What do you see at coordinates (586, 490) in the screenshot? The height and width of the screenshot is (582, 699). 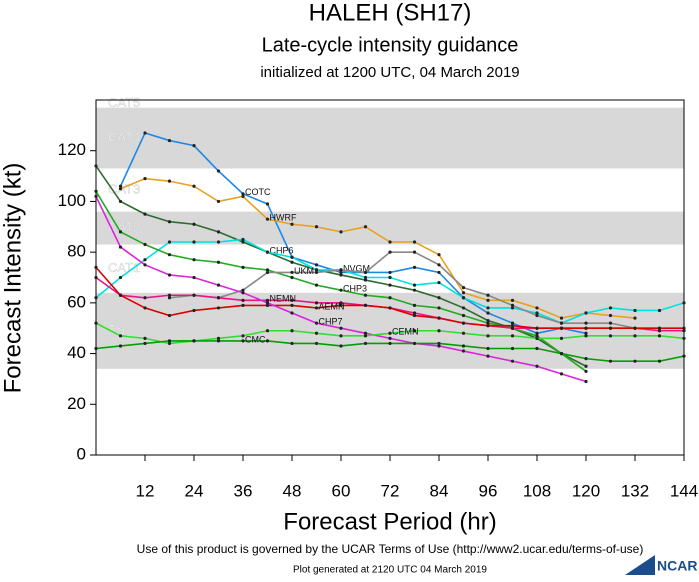 I see `x-tick-label: 120` at bounding box center [586, 490].